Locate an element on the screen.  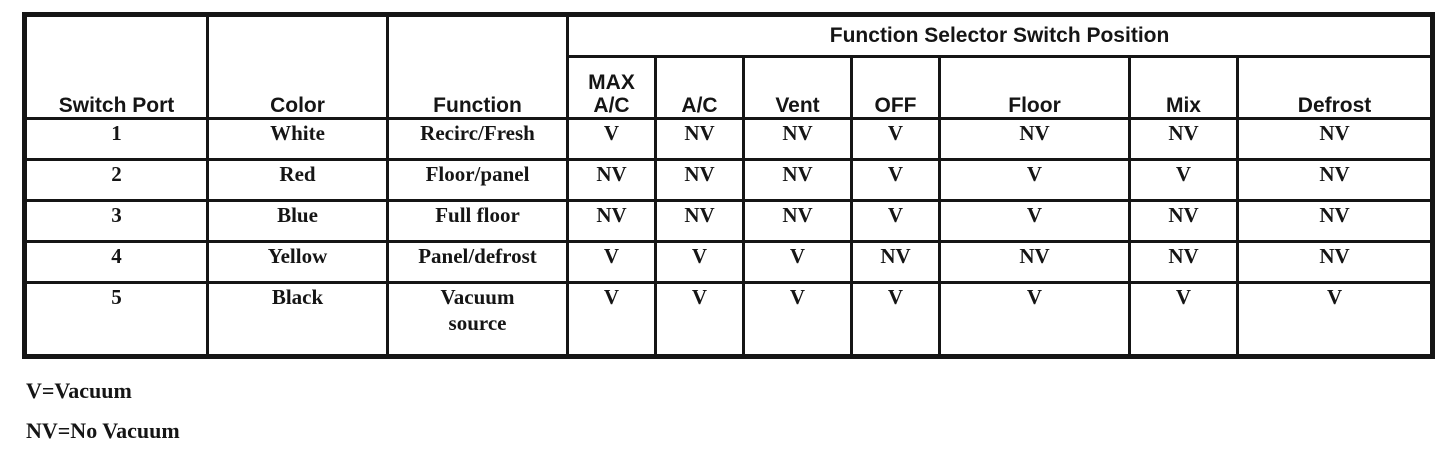
cell-function: Recirc/Fresh is located at coordinates (477, 139).